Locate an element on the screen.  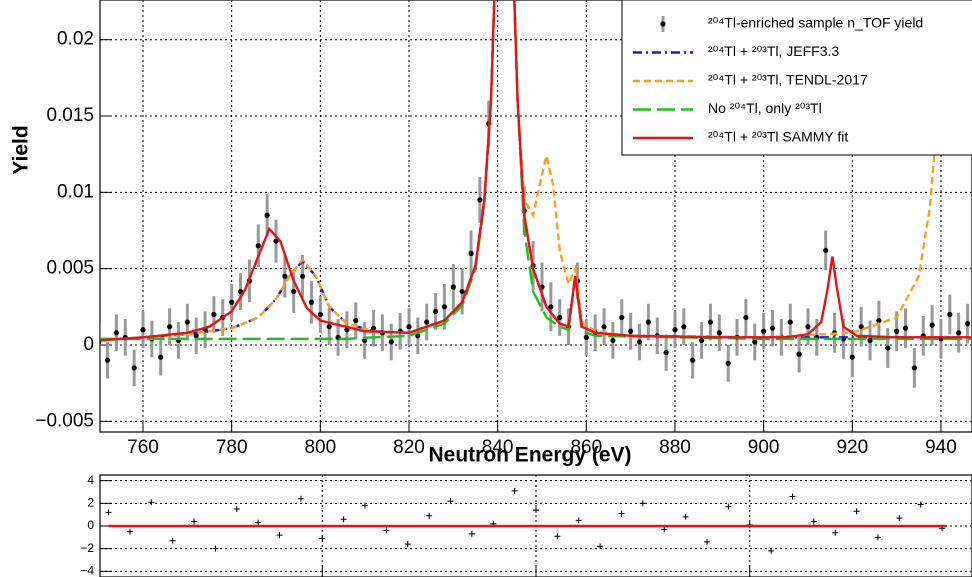
legend-label: ²⁰⁴Tl-enriched sample n_TOF yield is located at coordinates (815, 23).